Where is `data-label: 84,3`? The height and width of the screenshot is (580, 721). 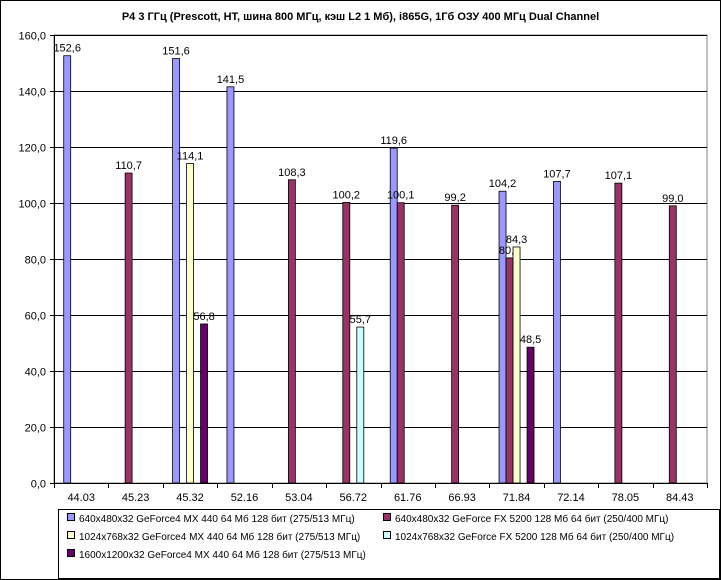
data-label: 84,3 is located at coordinates (516, 240).